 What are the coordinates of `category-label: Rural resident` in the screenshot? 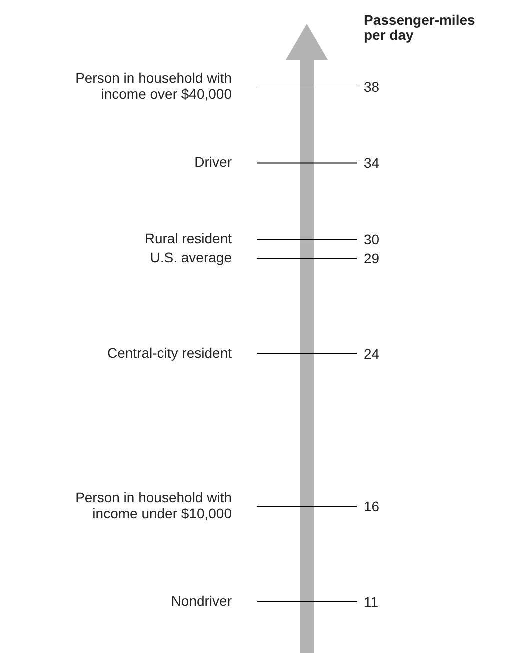 It's located at (188, 238).